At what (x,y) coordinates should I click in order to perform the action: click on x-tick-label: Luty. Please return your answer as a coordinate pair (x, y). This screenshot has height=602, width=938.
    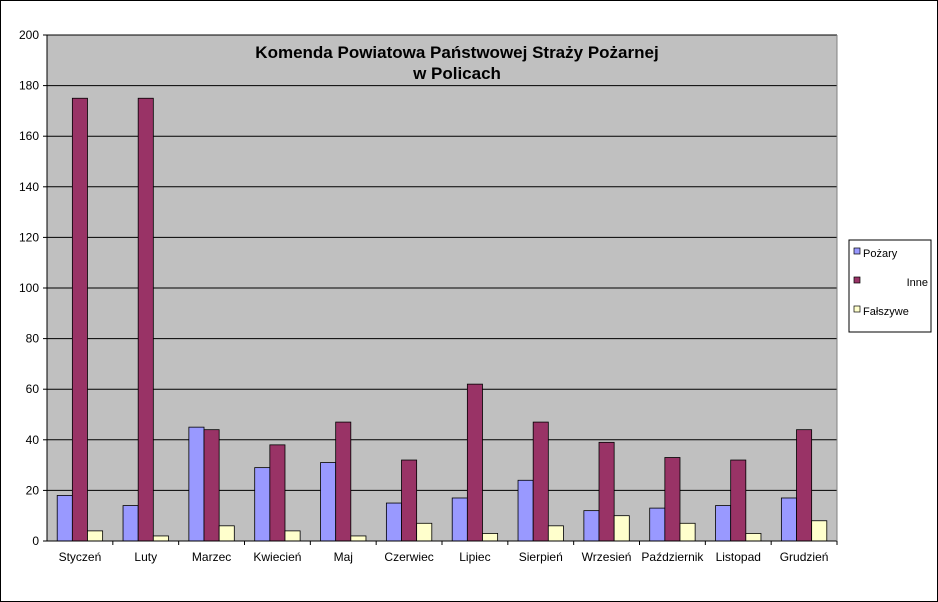
    Looking at the image, I should click on (145, 557).